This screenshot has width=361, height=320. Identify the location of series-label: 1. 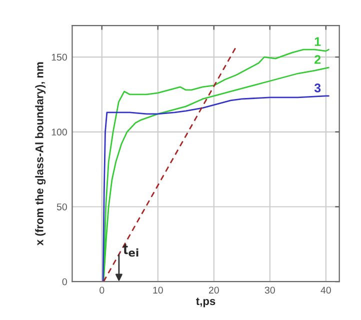
(317, 41).